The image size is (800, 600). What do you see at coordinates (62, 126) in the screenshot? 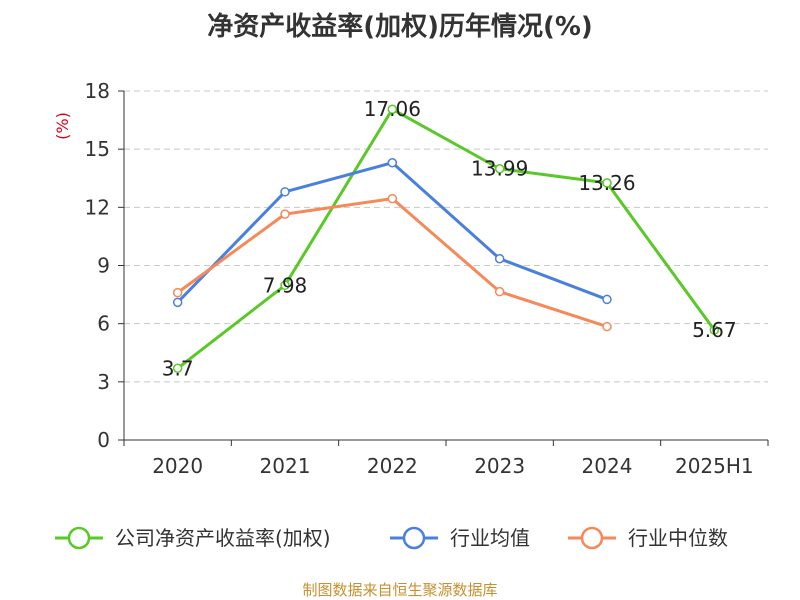
I see `y-axis-label: (%)` at bounding box center [62, 126].